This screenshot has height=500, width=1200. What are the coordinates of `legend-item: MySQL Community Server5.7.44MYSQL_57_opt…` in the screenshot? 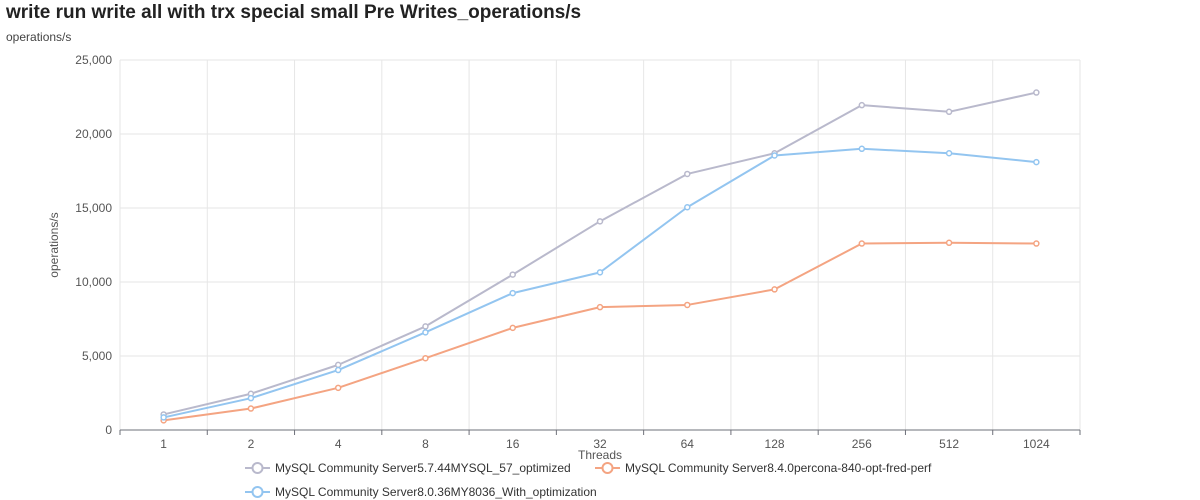 It's located at (408, 468).